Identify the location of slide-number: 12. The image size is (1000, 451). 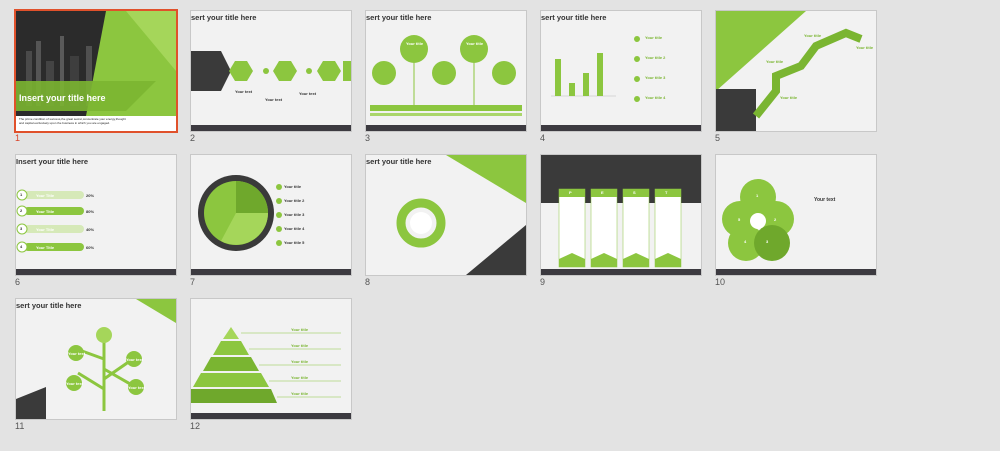
(195, 426).